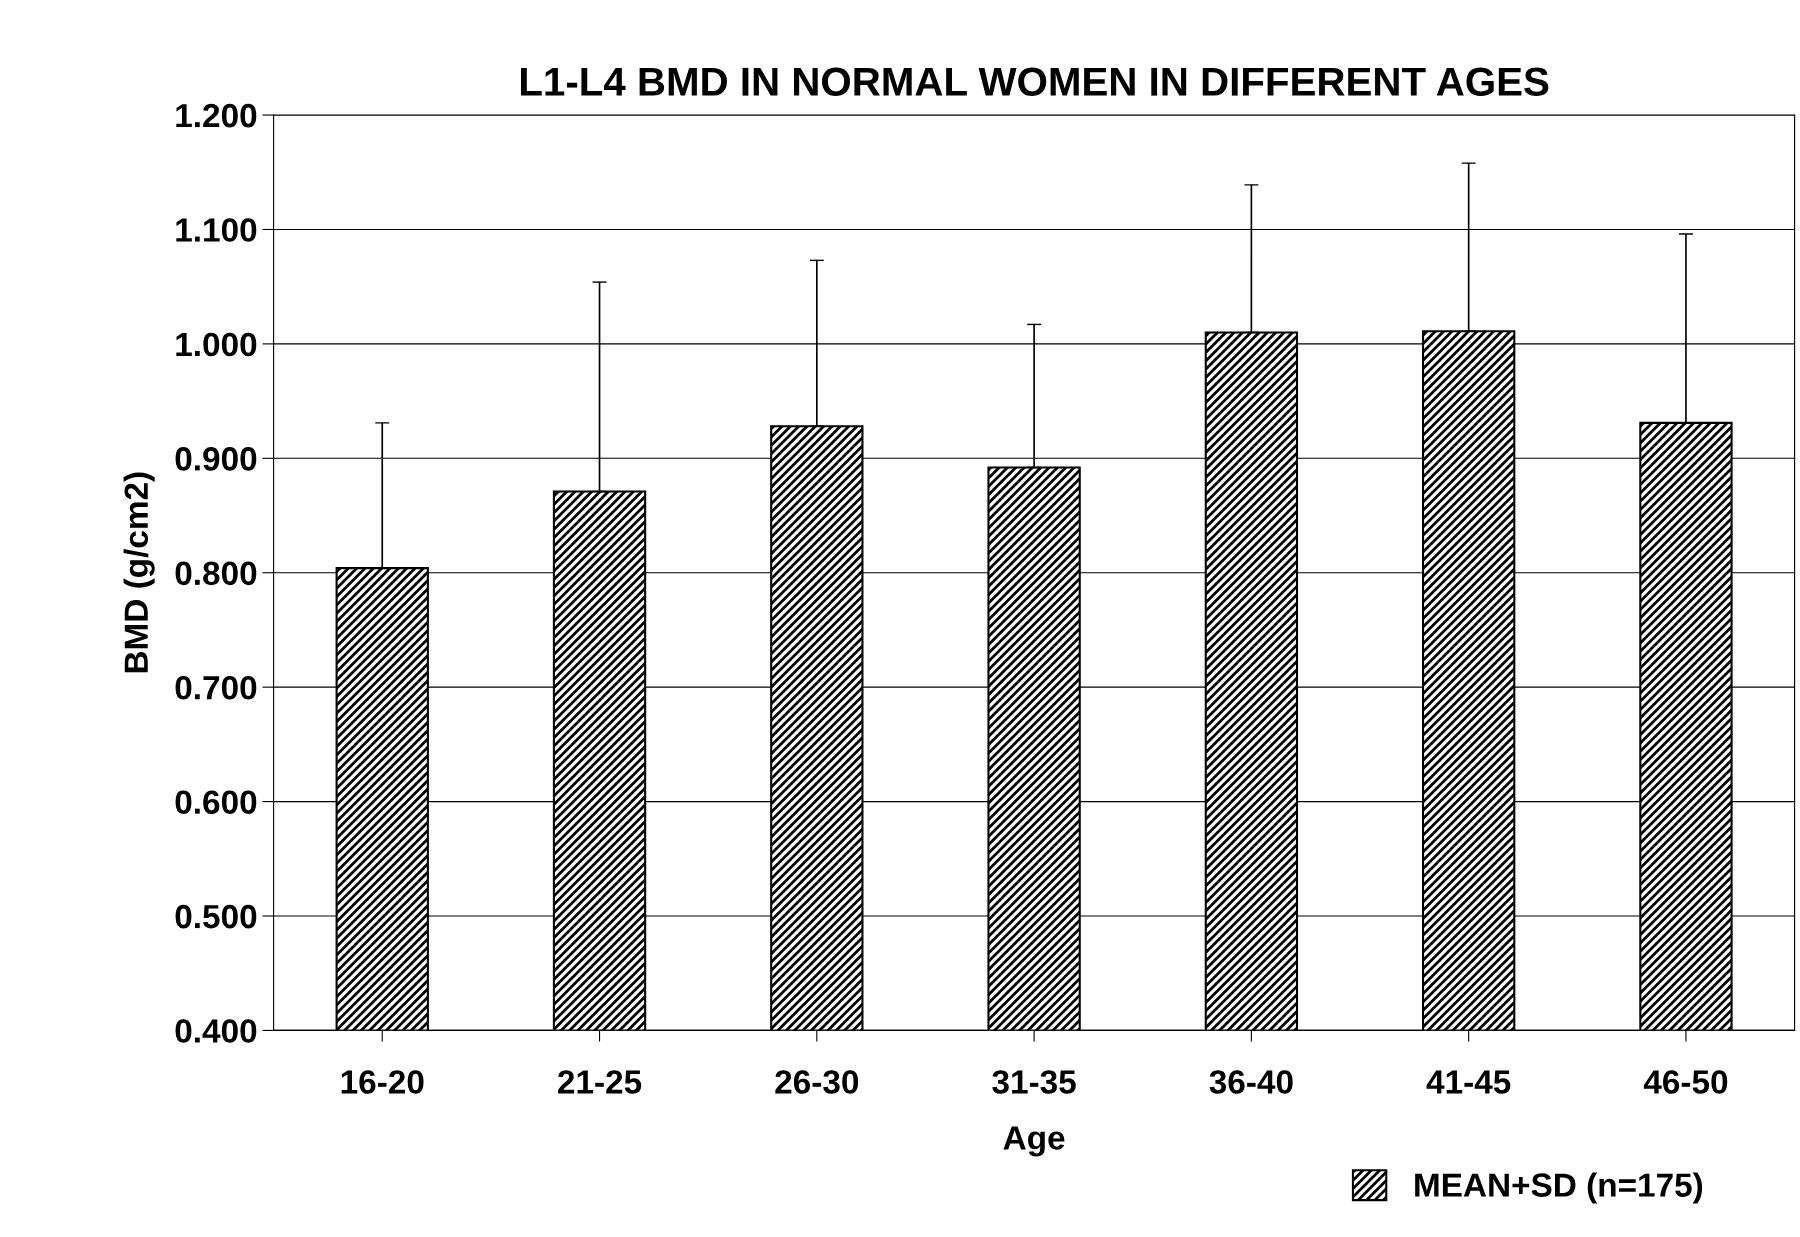 This screenshot has height=1237, width=1800. What do you see at coordinates (1559, 1188) in the screenshot?
I see `legend-label: MEAN+SD (n=175)` at bounding box center [1559, 1188].